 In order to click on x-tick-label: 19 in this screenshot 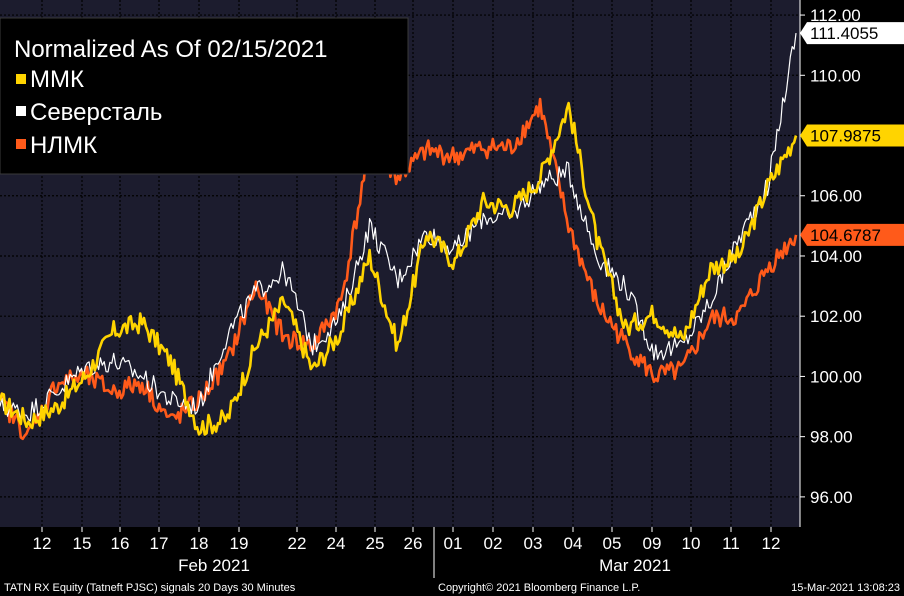, I will do `click(239, 543)`.